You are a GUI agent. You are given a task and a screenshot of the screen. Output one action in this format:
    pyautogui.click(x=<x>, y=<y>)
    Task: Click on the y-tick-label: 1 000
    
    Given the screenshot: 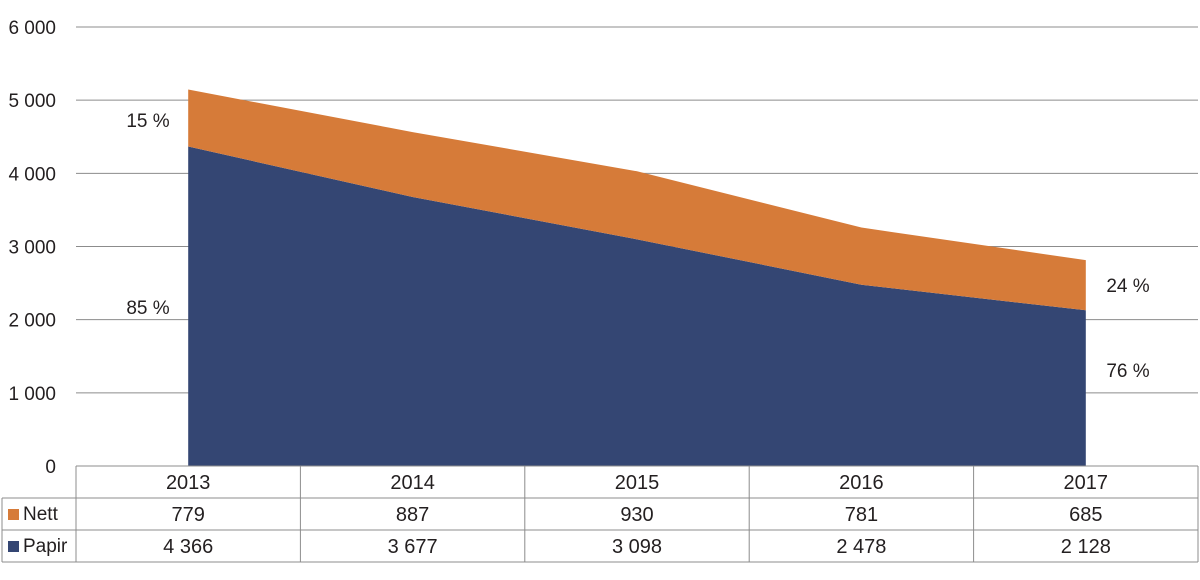 What is the action you would take?
    pyautogui.click(x=32, y=394)
    